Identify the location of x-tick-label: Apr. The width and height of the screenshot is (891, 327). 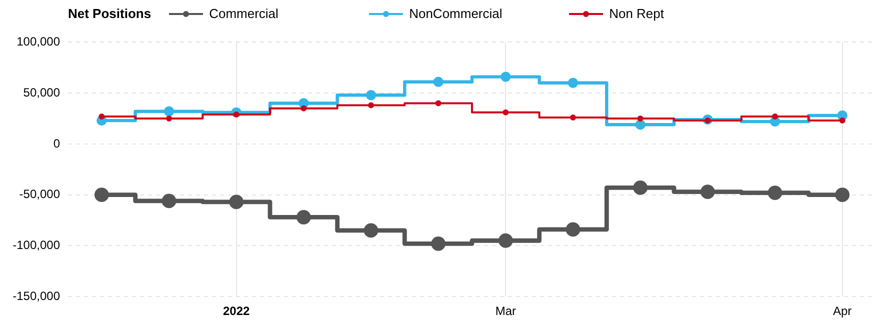
(842, 311).